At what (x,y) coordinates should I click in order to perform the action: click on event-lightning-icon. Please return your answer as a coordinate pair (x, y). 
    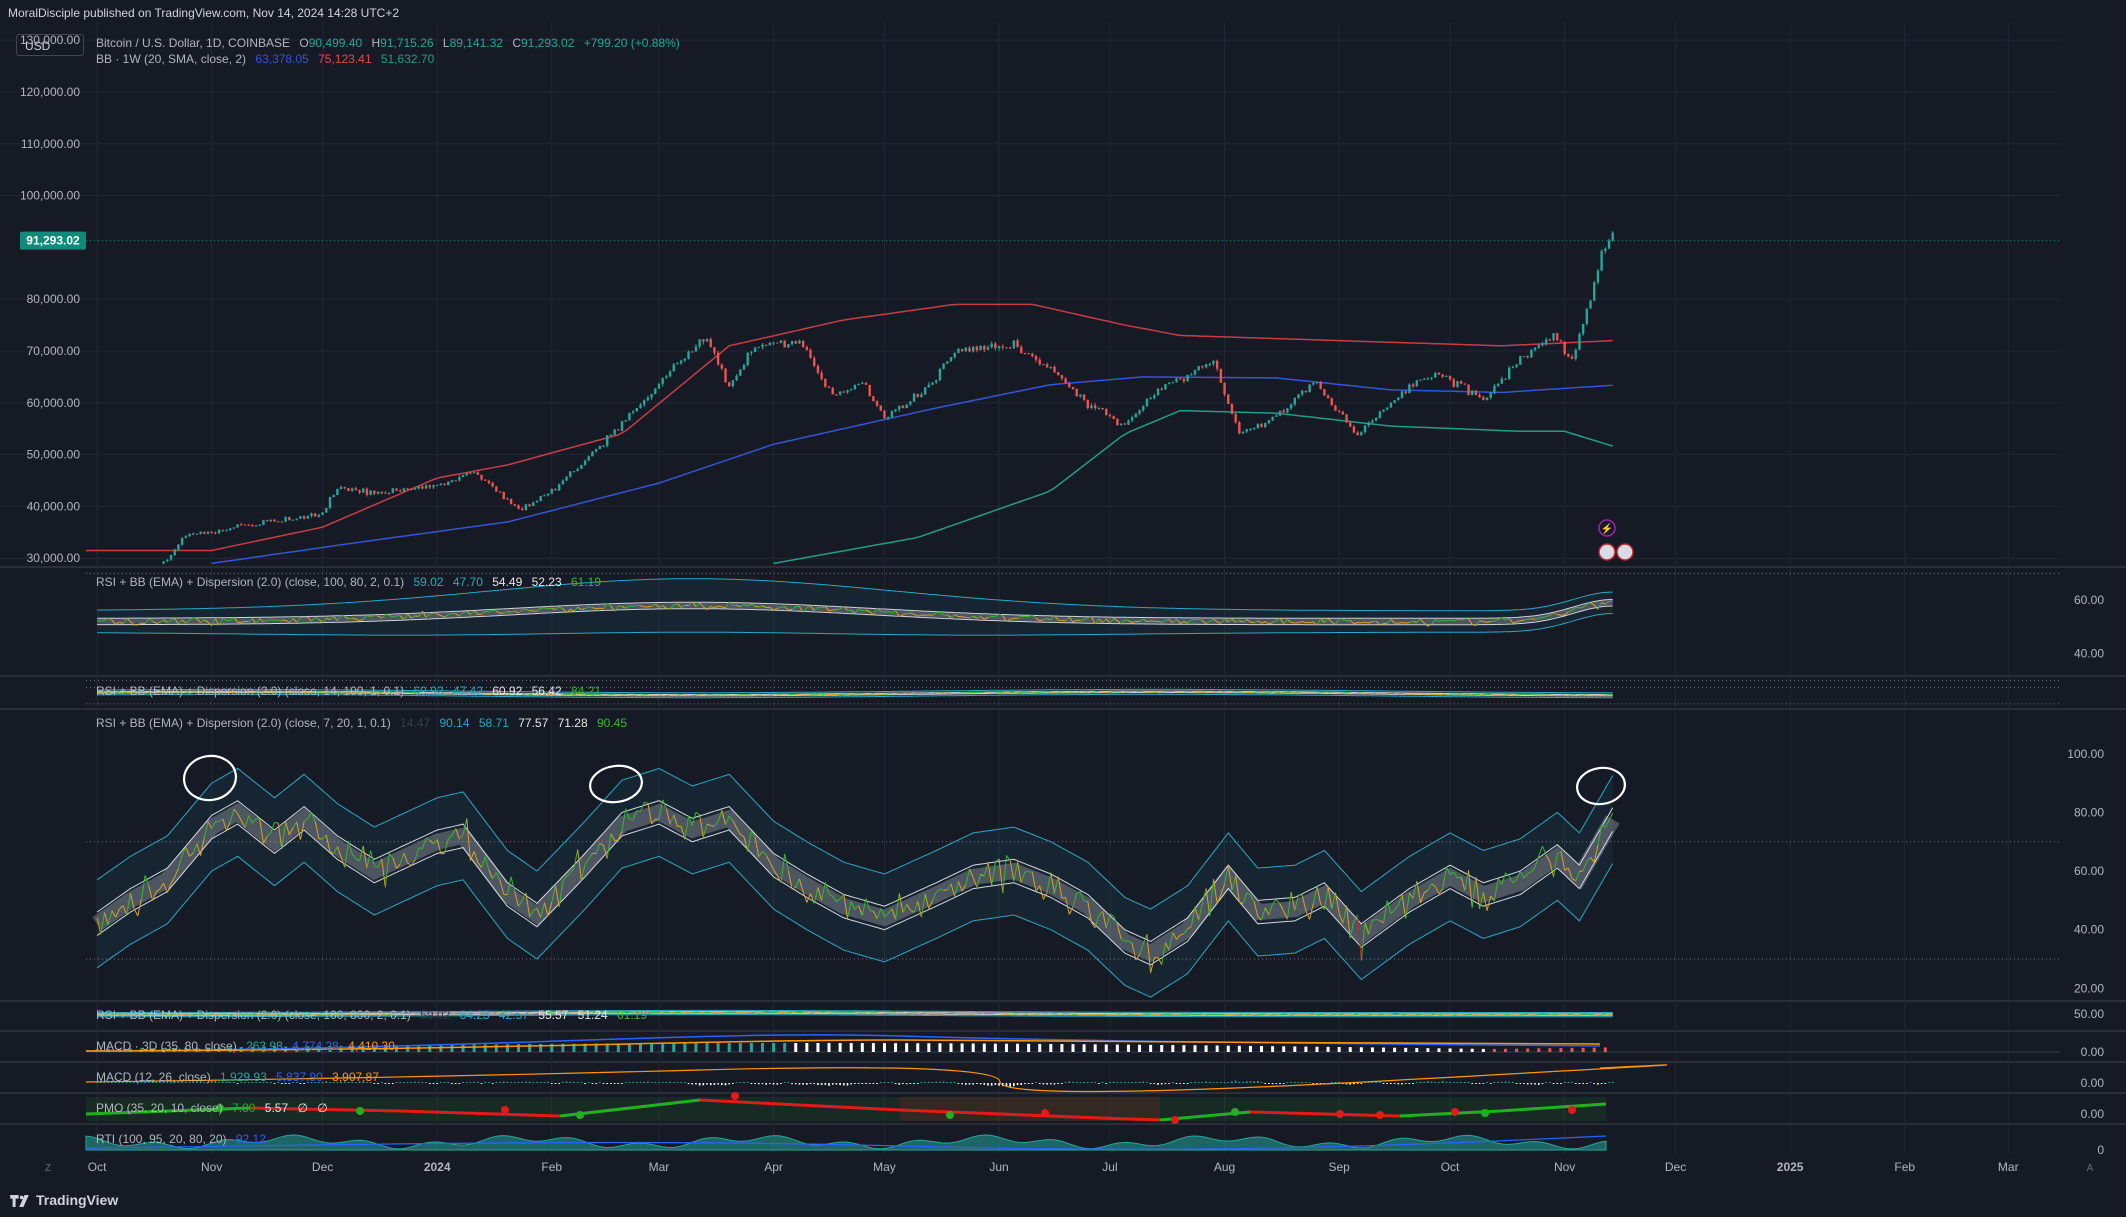
    Looking at the image, I should click on (1607, 528).